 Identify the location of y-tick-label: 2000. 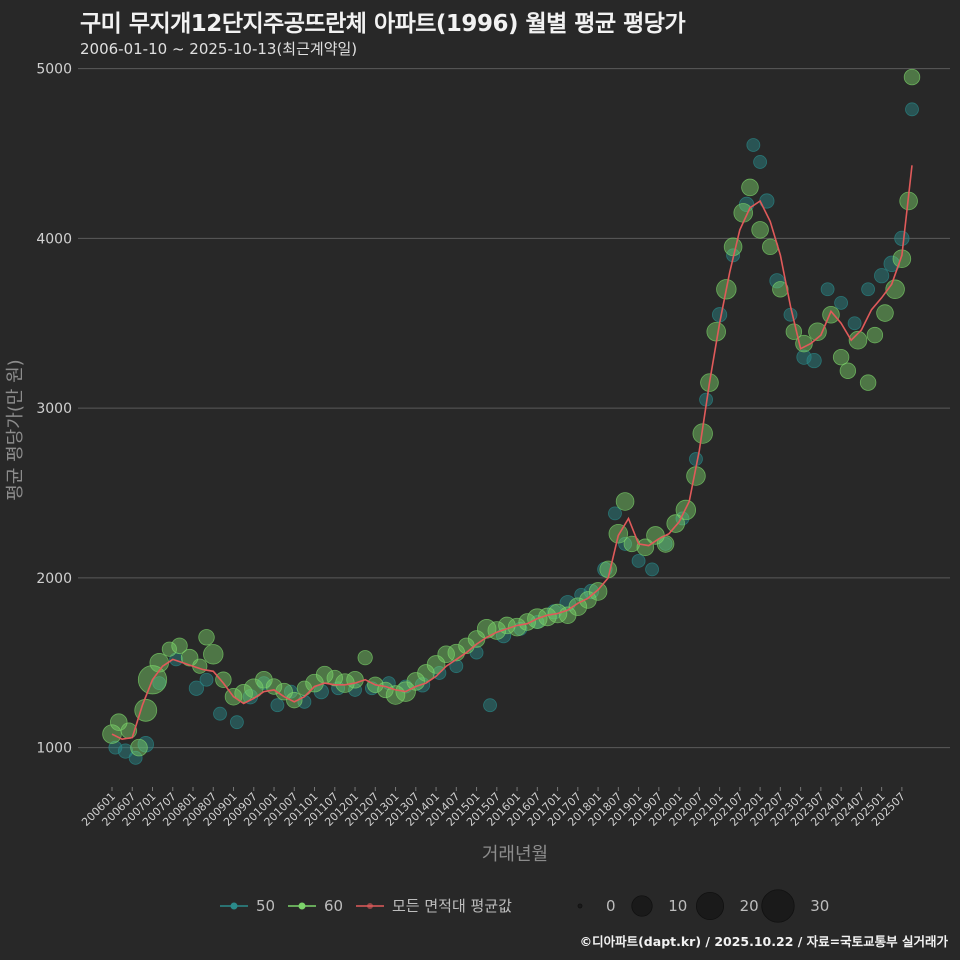
(54, 579).